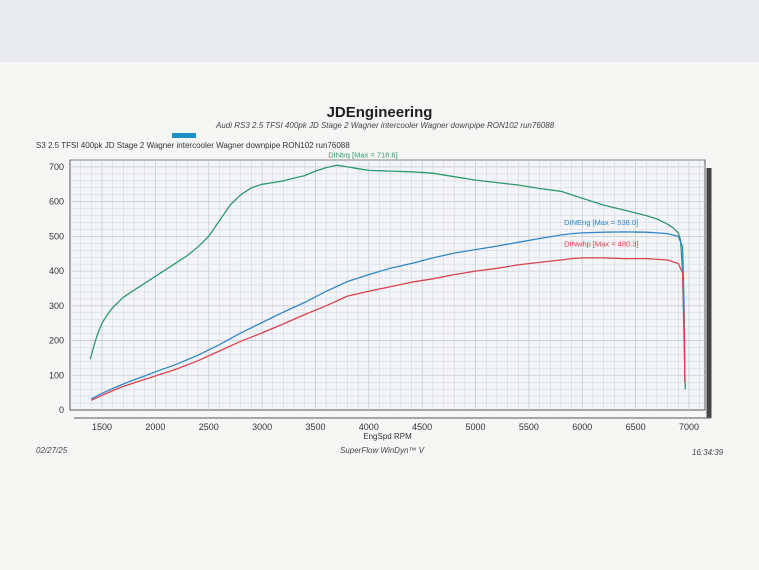 The width and height of the screenshot is (759, 570). Describe the element at coordinates (61, 410) in the screenshot. I see `y-tick-label: 0` at that location.